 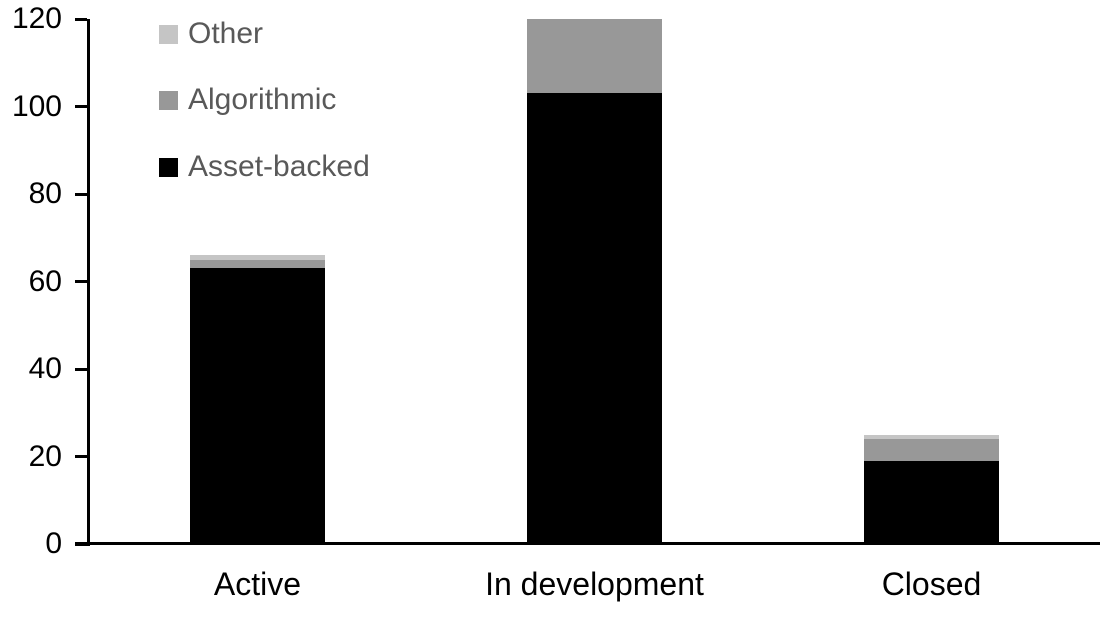 What do you see at coordinates (257, 584) in the screenshot?
I see `x-axis-label: Active` at bounding box center [257, 584].